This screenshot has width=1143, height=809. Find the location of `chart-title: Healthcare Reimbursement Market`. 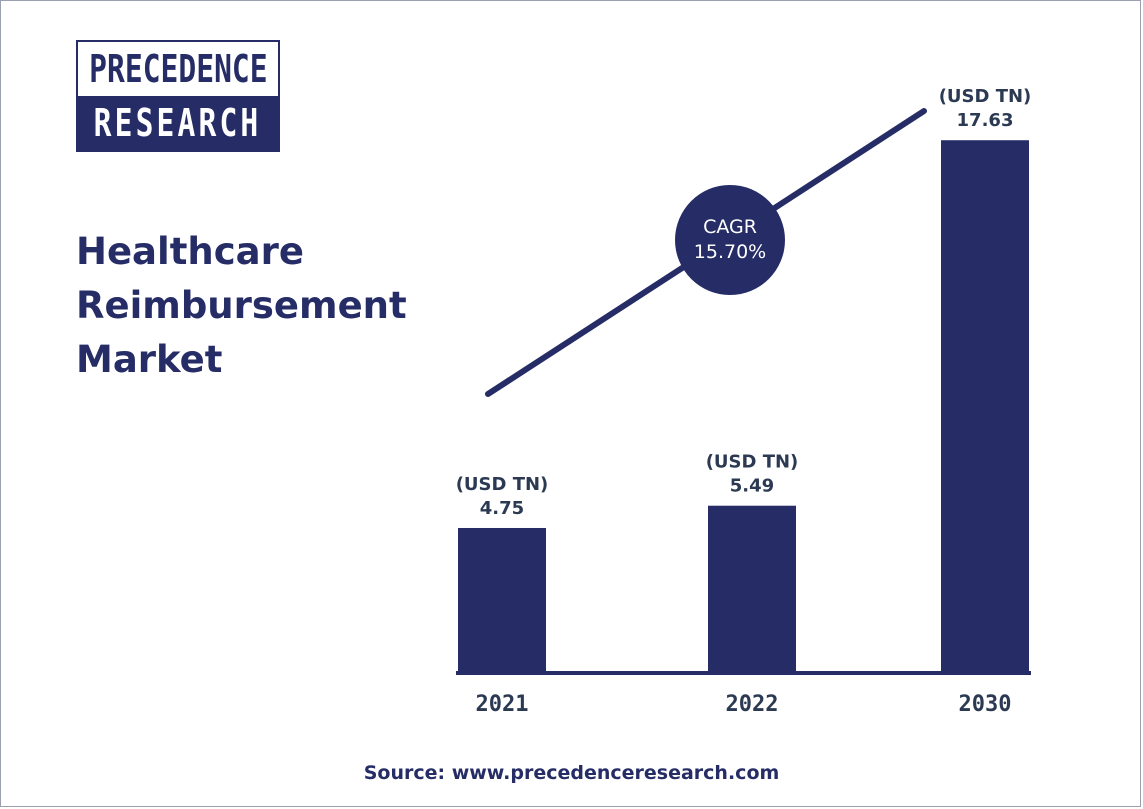

chart-title: Healthcare Reimbursement Market is located at coordinates (266, 306).